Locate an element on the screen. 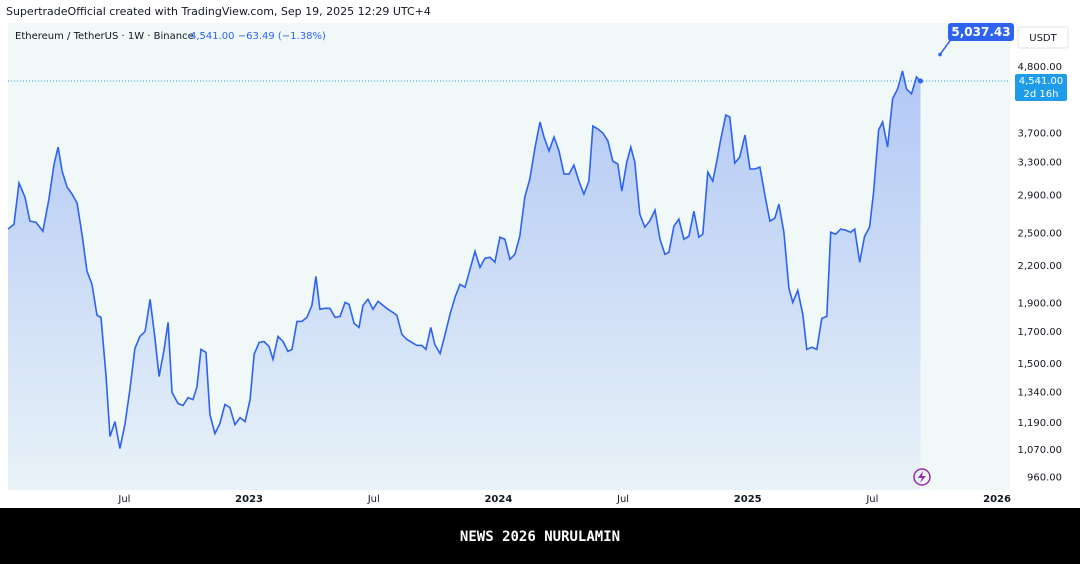 The width and height of the screenshot is (1080, 568). y-tick-label: 1,500.00 is located at coordinates (1039, 364).